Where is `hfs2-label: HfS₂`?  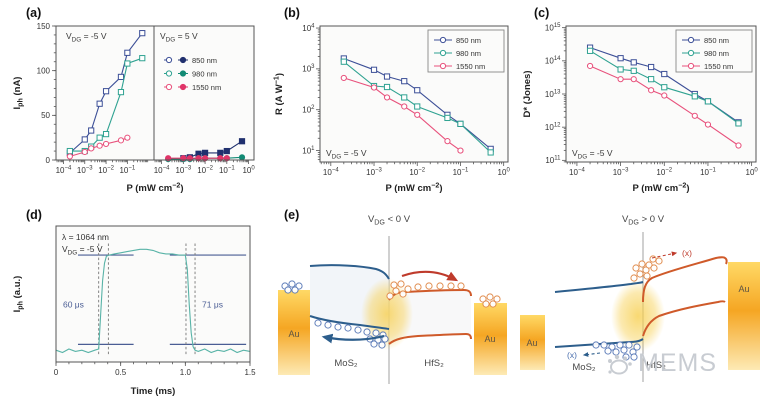 hfs2-label: HfS₂ is located at coordinates (656, 365).